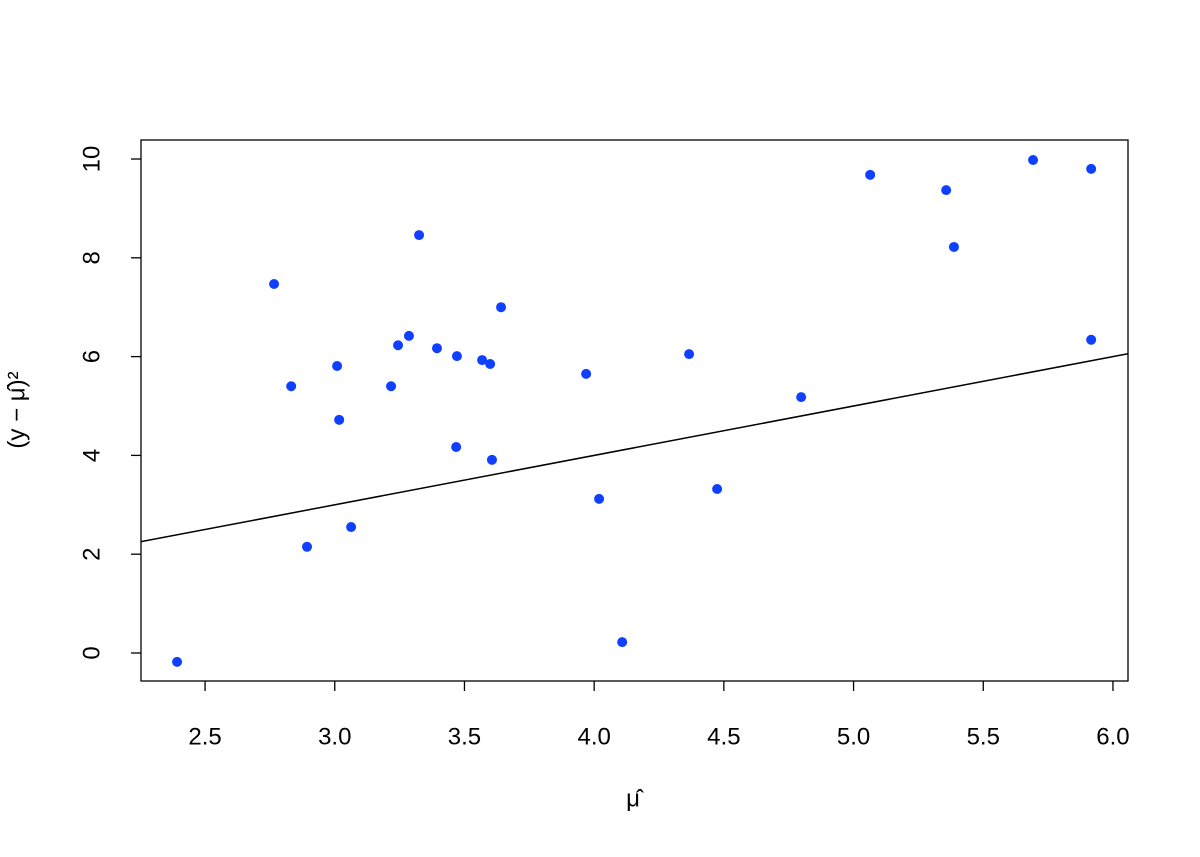  Describe the element at coordinates (91, 554) in the screenshot. I see `y-tick-label: 2` at that location.